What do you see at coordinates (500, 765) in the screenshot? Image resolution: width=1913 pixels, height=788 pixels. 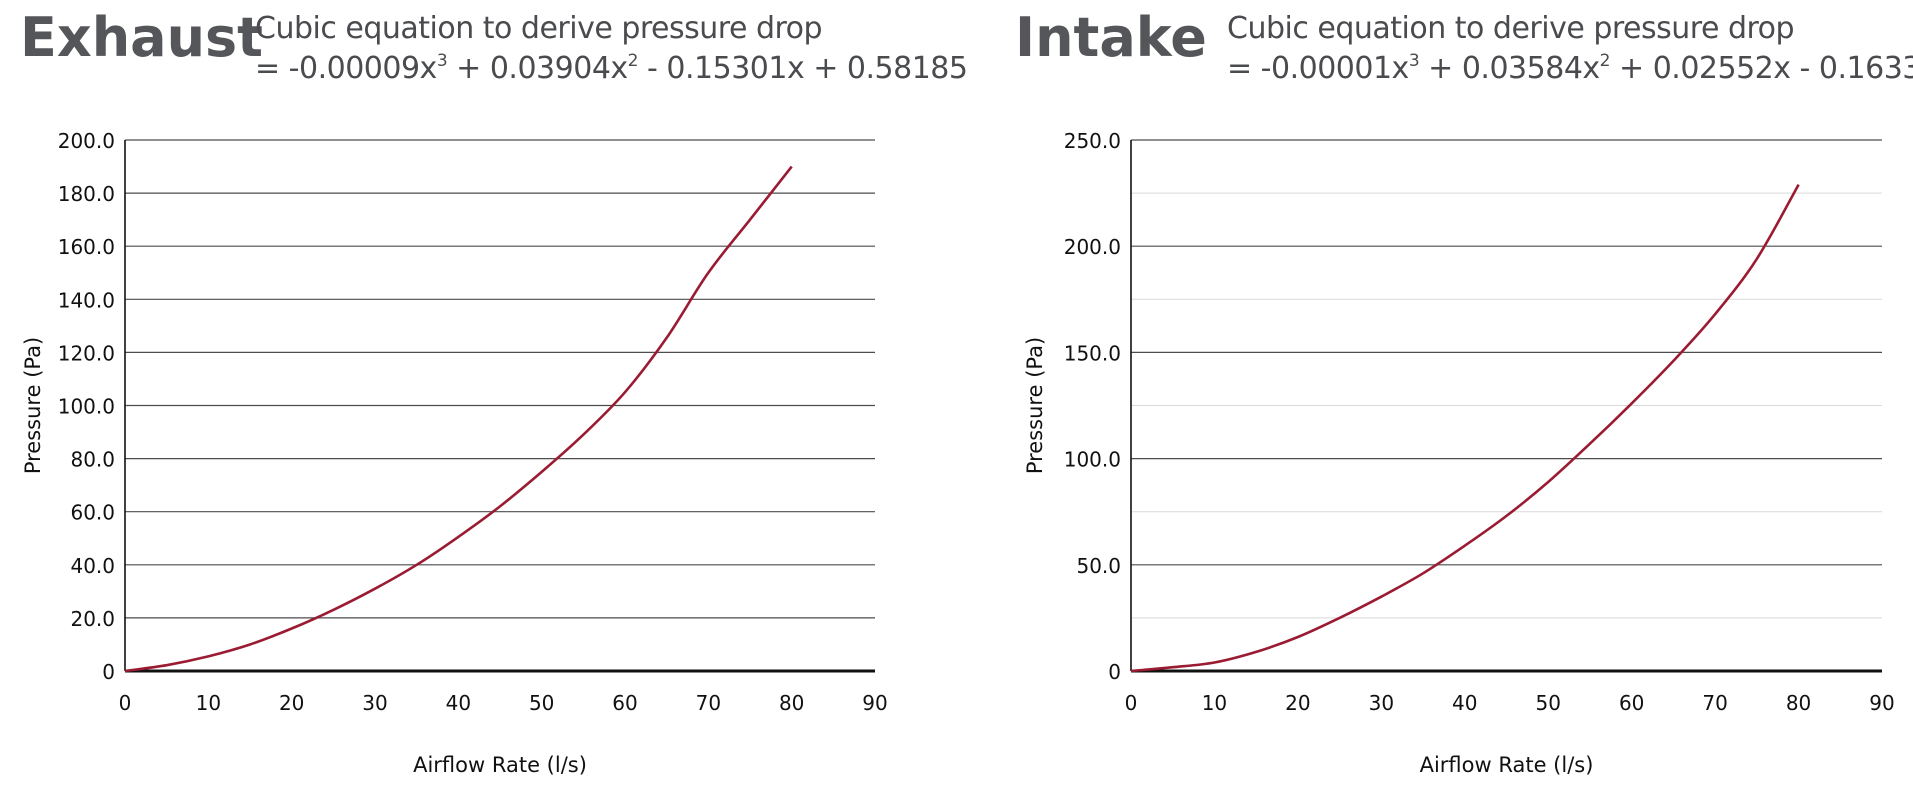 I see `exhaust-x-axis-label: Airflow Rate (l/s)` at bounding box center [500, 765].